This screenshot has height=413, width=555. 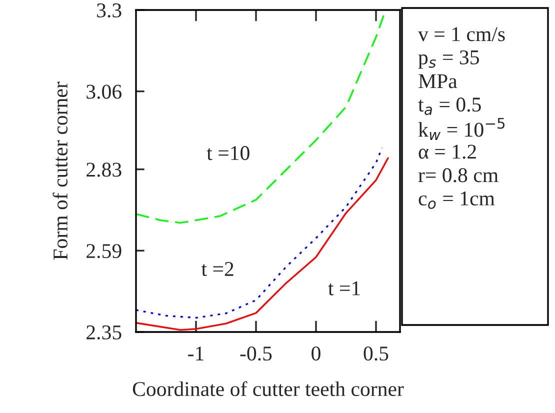 What do you see at coordinates (438, 81) in the screenshot?
I see `text: MPa` at bounding box center [438, 81].